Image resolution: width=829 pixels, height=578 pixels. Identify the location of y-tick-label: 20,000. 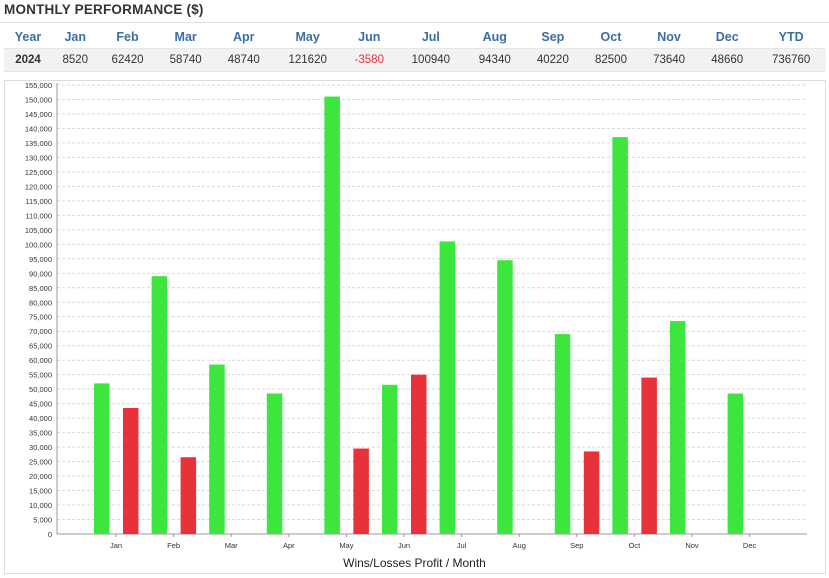
(40, 476).